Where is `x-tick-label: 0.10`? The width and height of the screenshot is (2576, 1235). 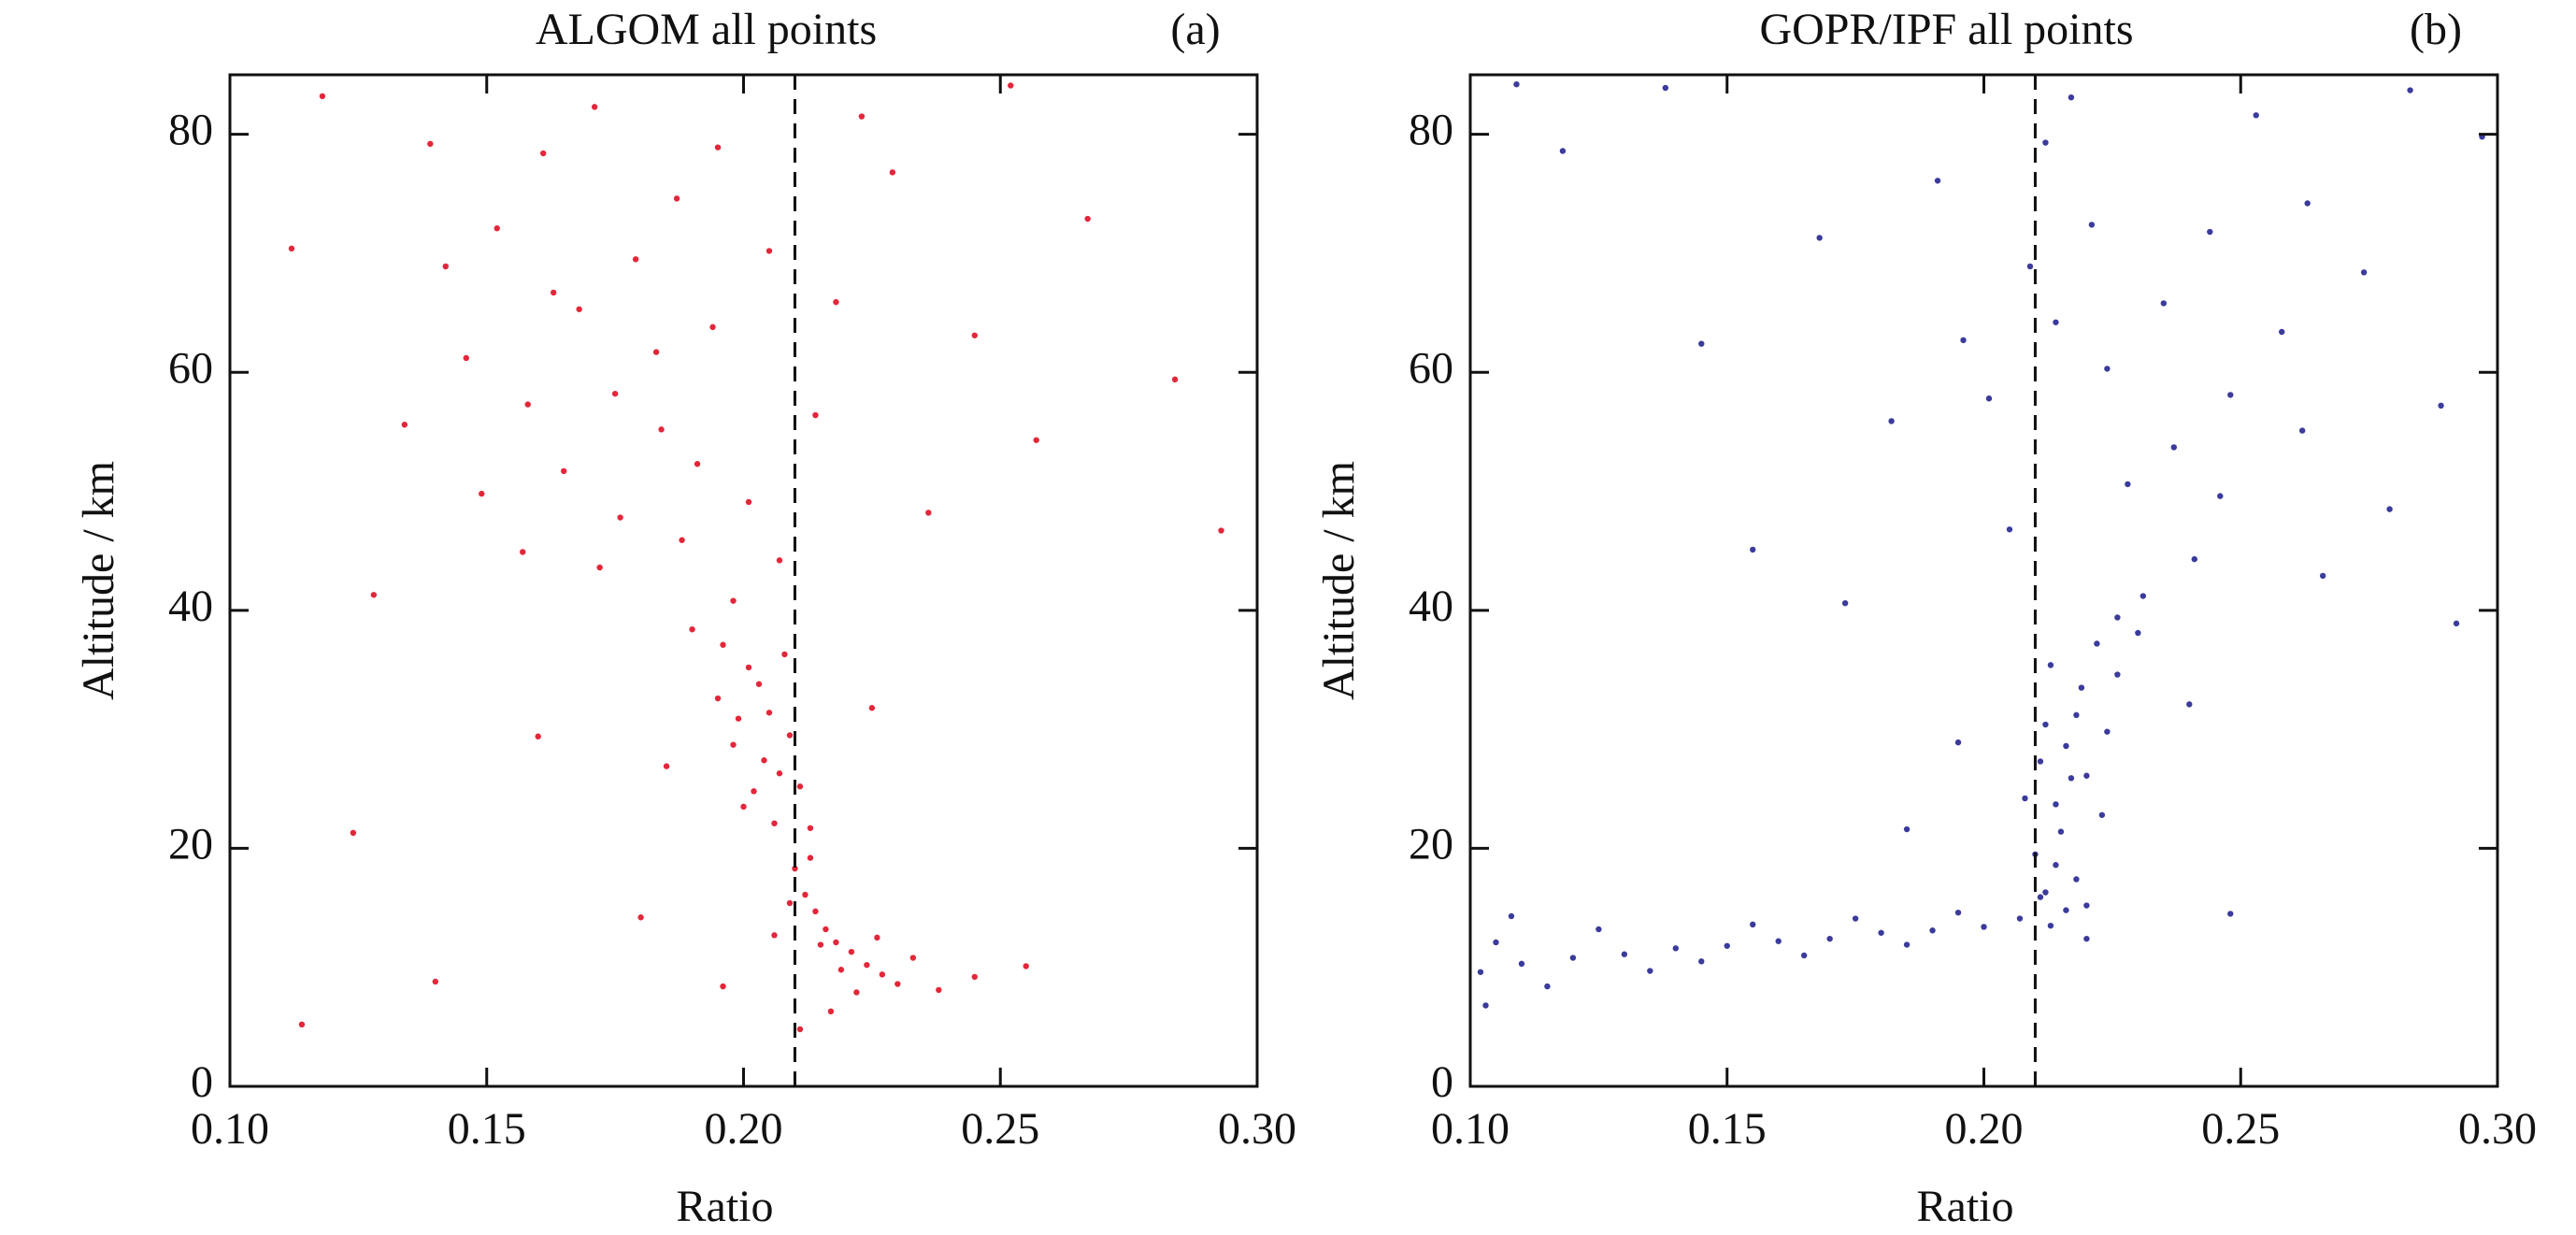 x-tick-label: 0.10 is located at coordinates (1470, 1129).